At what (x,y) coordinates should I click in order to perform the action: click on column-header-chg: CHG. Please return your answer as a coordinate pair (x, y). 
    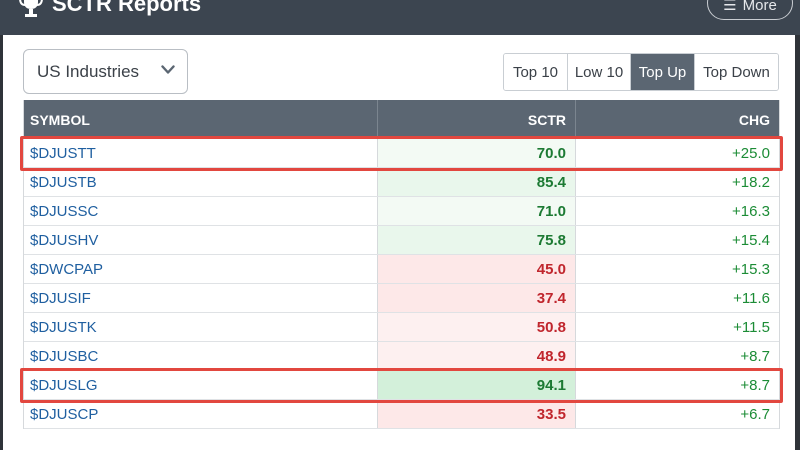
    Looking at the image, I should click on (677, 119).